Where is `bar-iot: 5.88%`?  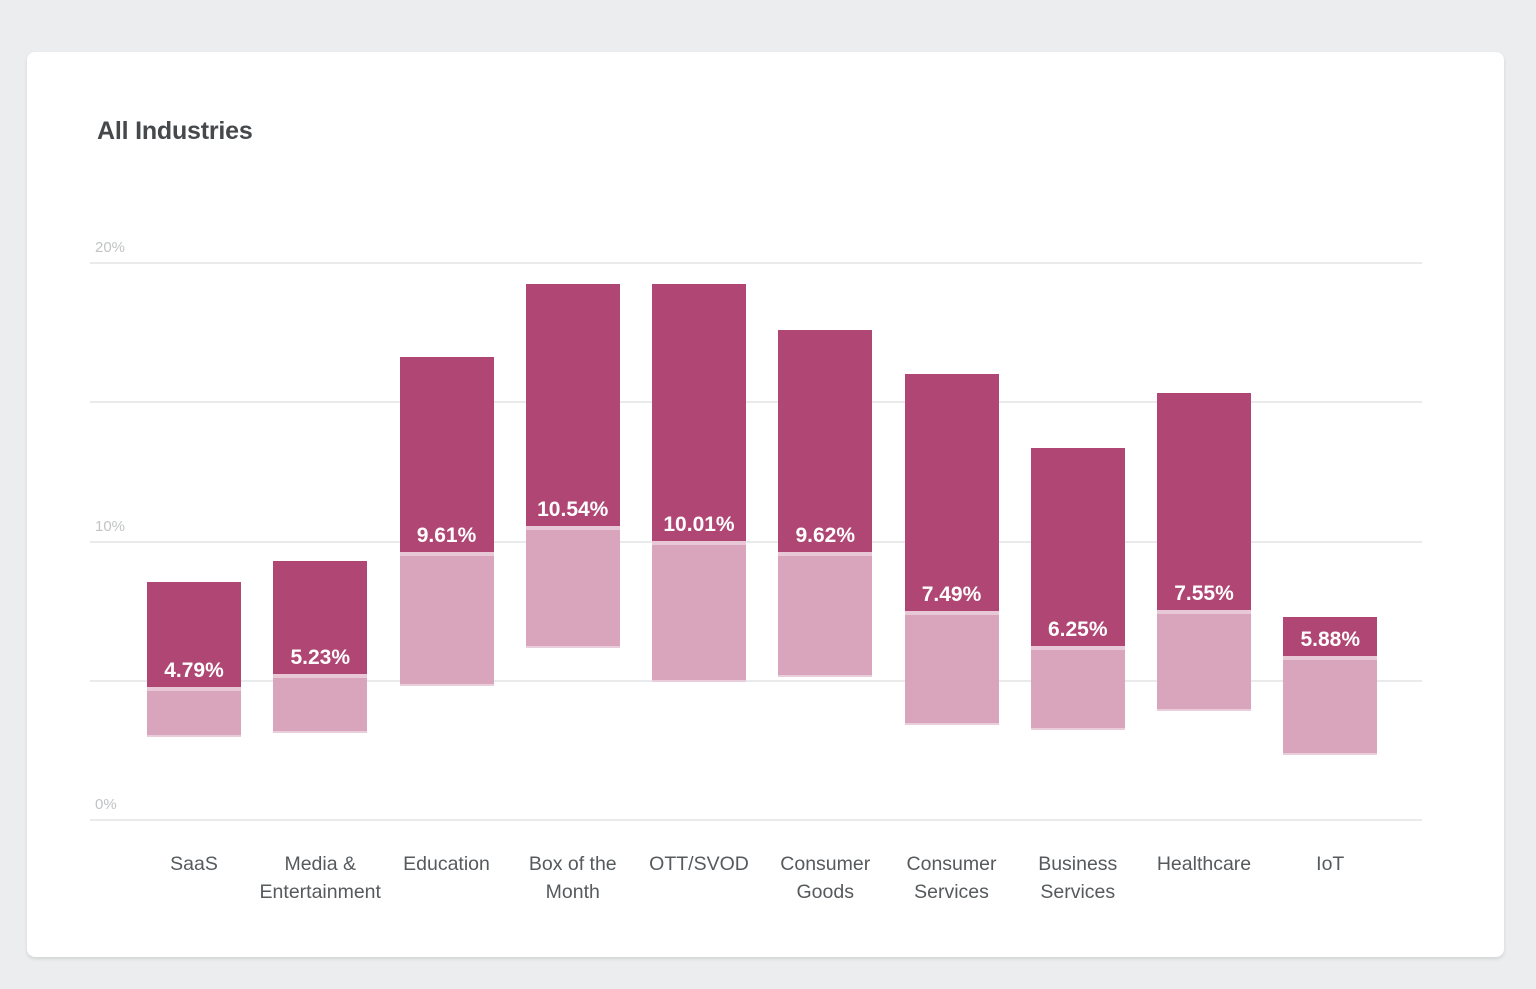 bar-iot: 5.88% is located at coordinates (1330, 541).